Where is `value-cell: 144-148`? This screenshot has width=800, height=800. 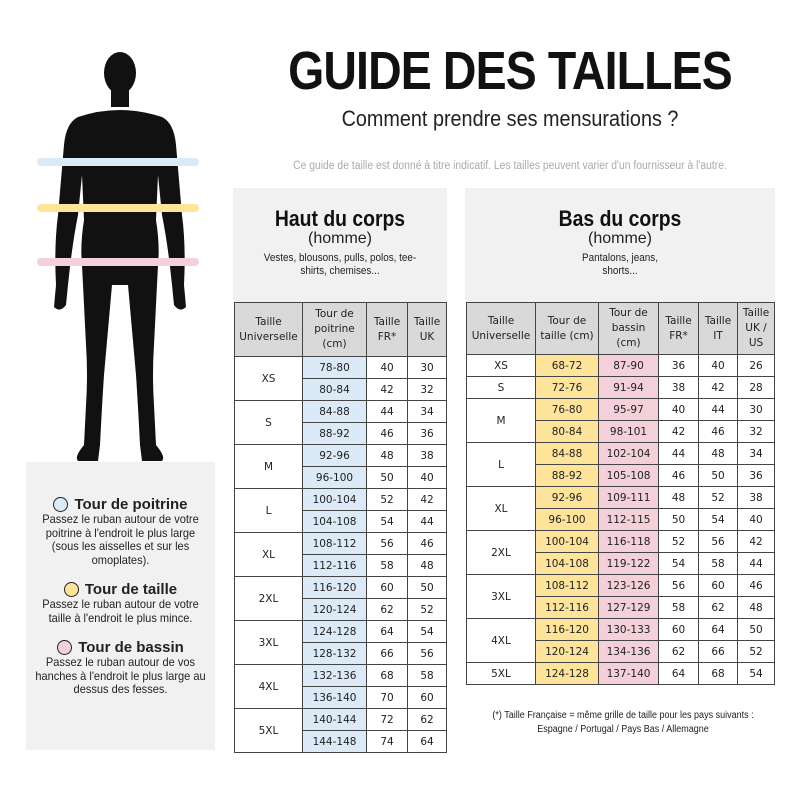
value-cell: 144-148 is located at coordinates (334, 741).